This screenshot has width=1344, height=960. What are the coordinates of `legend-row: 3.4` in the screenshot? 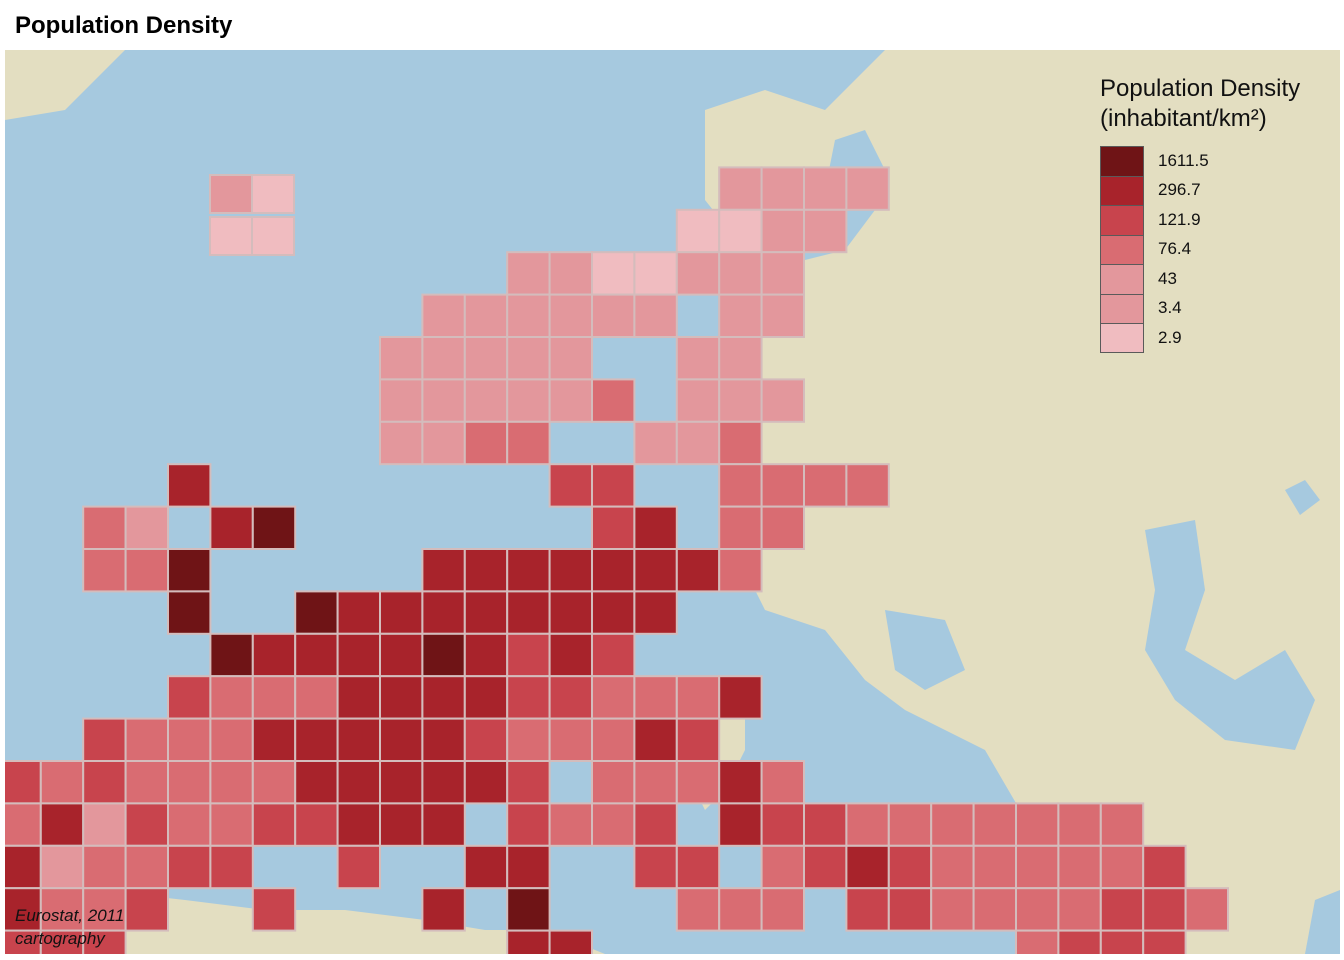 It's located at (1200, 308).